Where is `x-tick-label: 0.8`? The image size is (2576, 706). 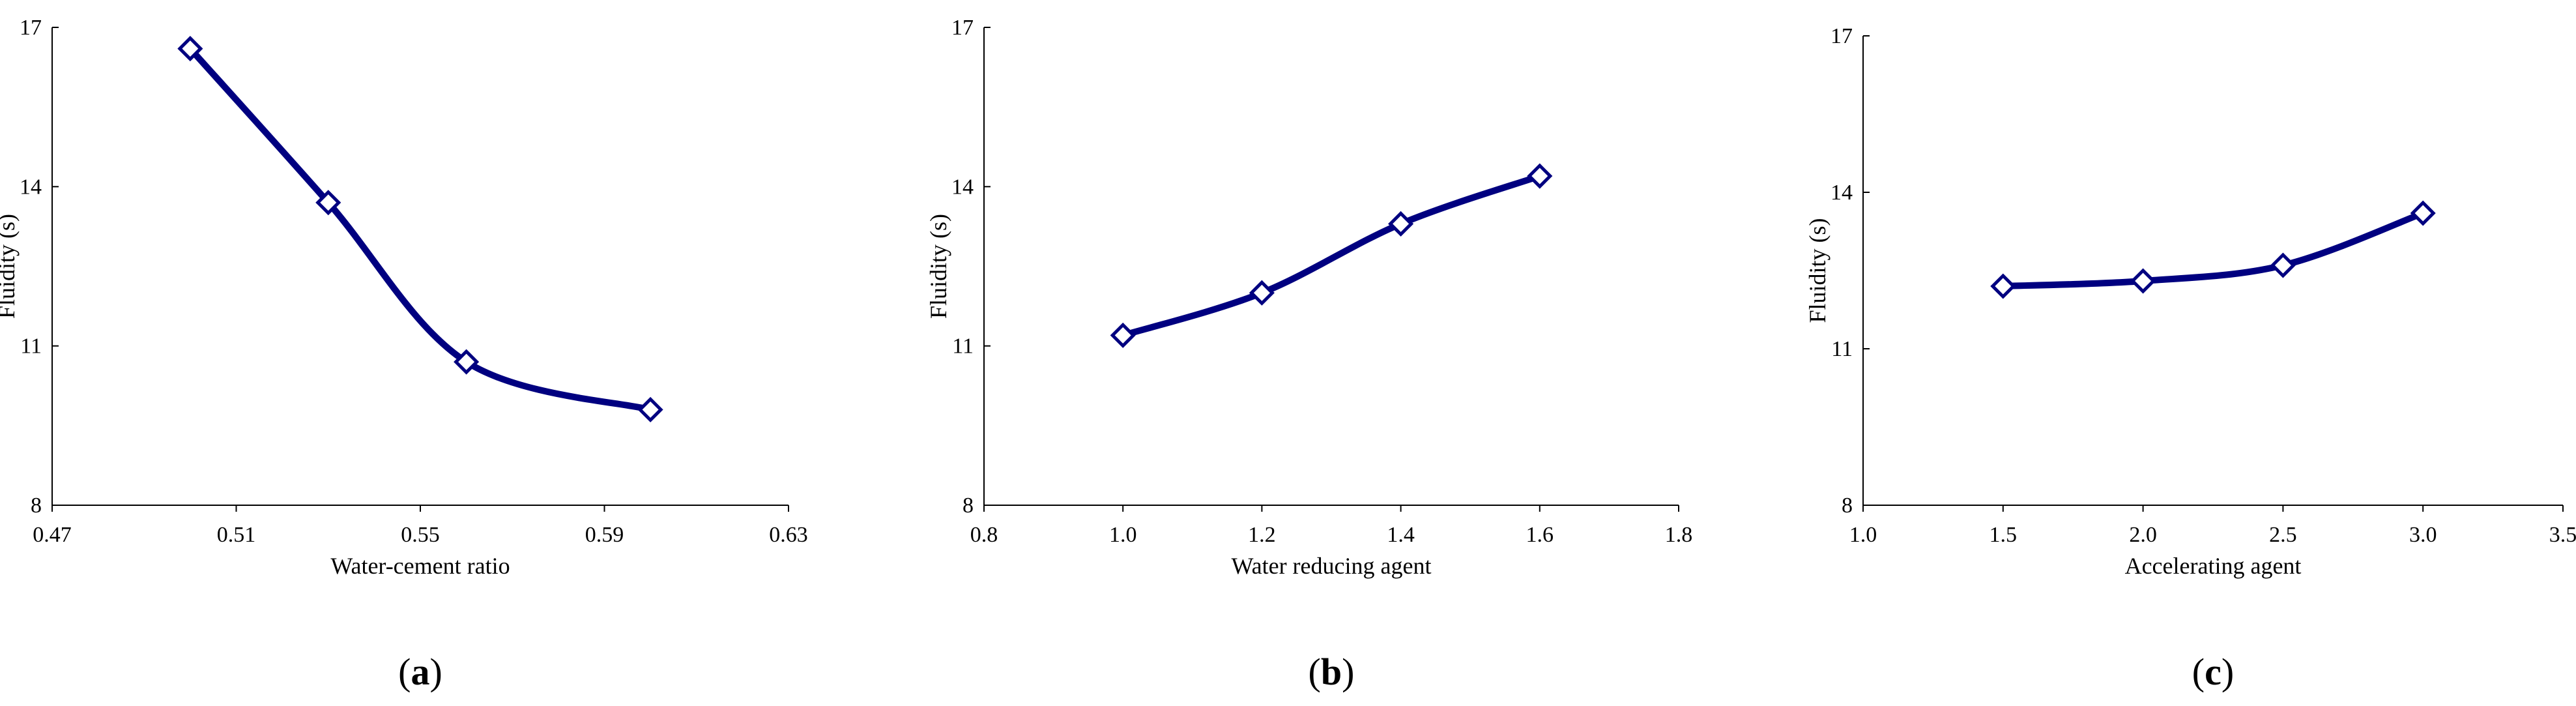 x-tick-label: 0.8 is located at coordinates (984, 535).